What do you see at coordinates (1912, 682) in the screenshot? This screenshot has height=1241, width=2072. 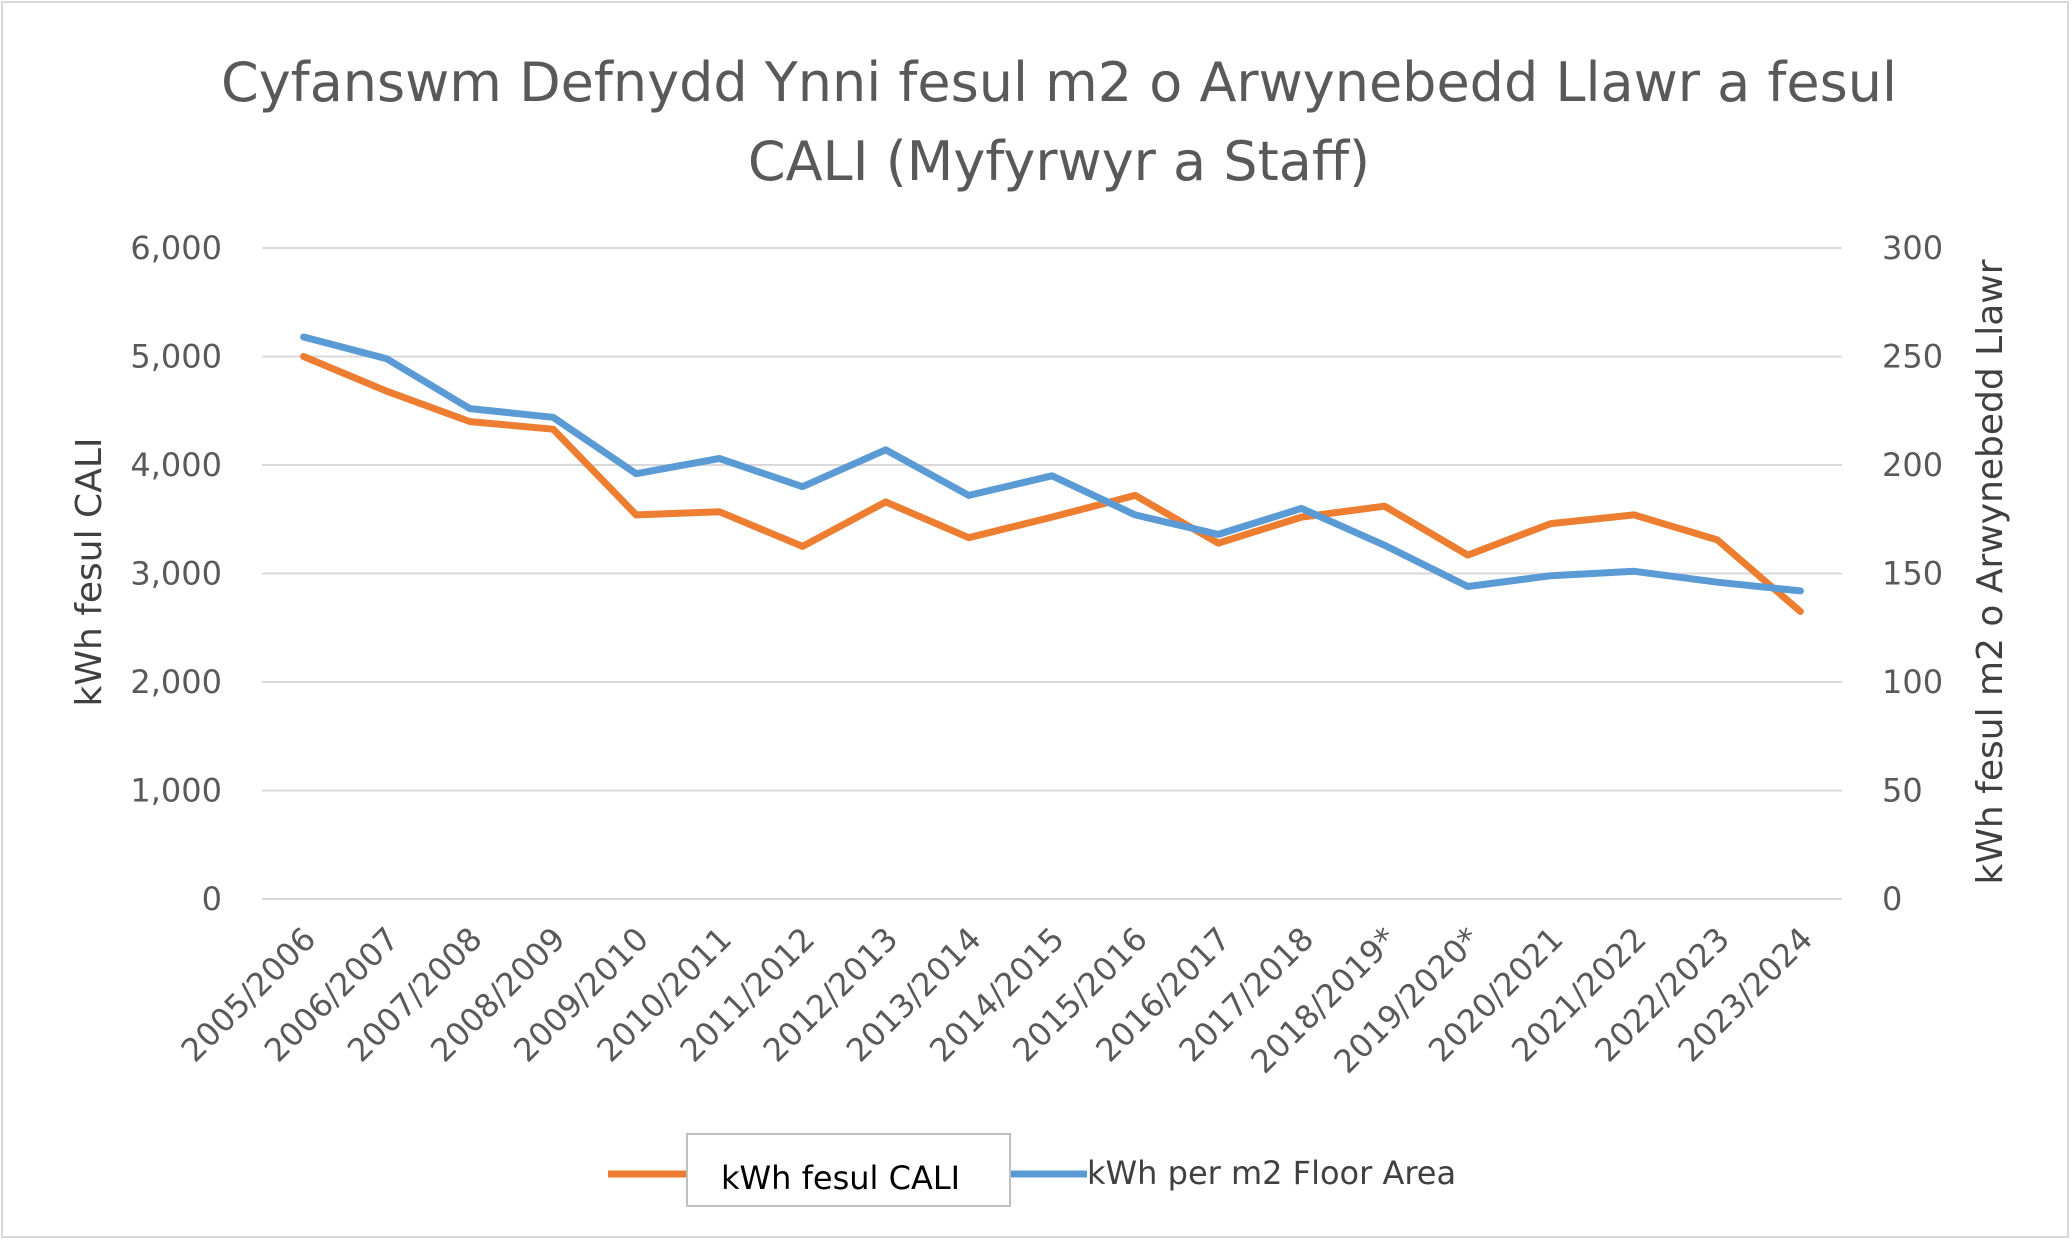 I see `right-tick-label: 100` at bounding box center [1912, 682].